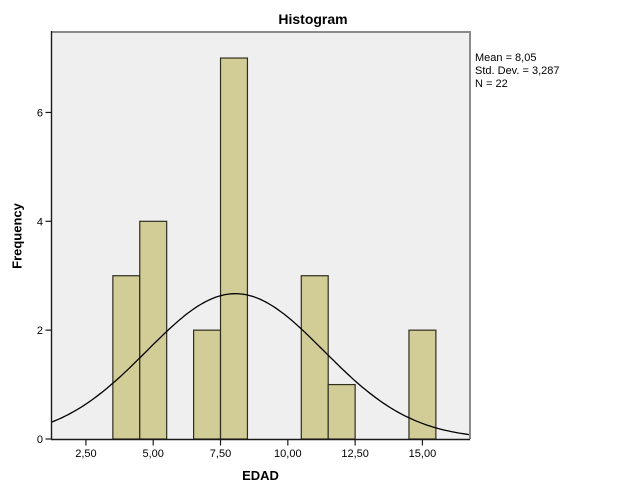 This screenshot has height=501, width=626. Describe the element at coordinates (506, 58) in the screenshot. I see `stat-mean: Mean = 8,05` at that location.